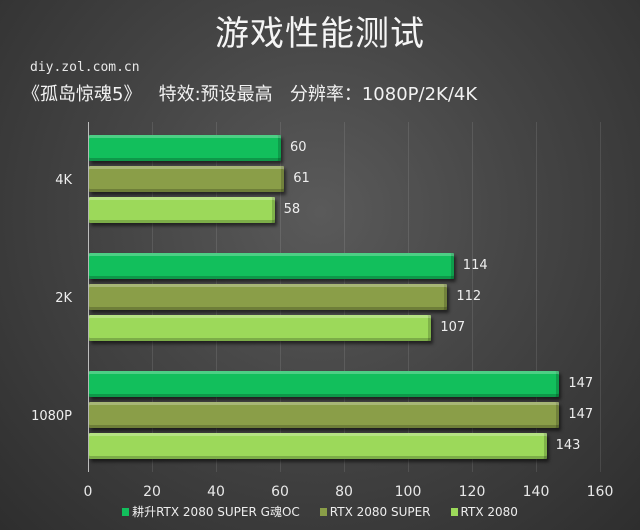  What do you see at coordinates (280, 492) in the screenshot?
I see `x-tick-label: 60` at bounding box center [280, 492].